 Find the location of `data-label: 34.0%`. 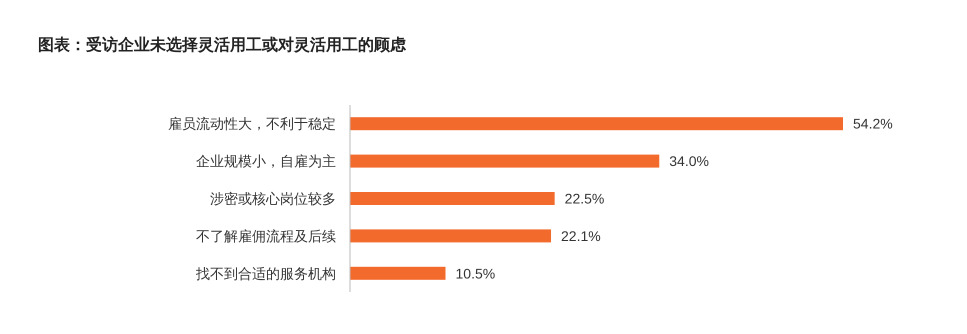

data-label: 34.0% is located at coordinates (689, 161).